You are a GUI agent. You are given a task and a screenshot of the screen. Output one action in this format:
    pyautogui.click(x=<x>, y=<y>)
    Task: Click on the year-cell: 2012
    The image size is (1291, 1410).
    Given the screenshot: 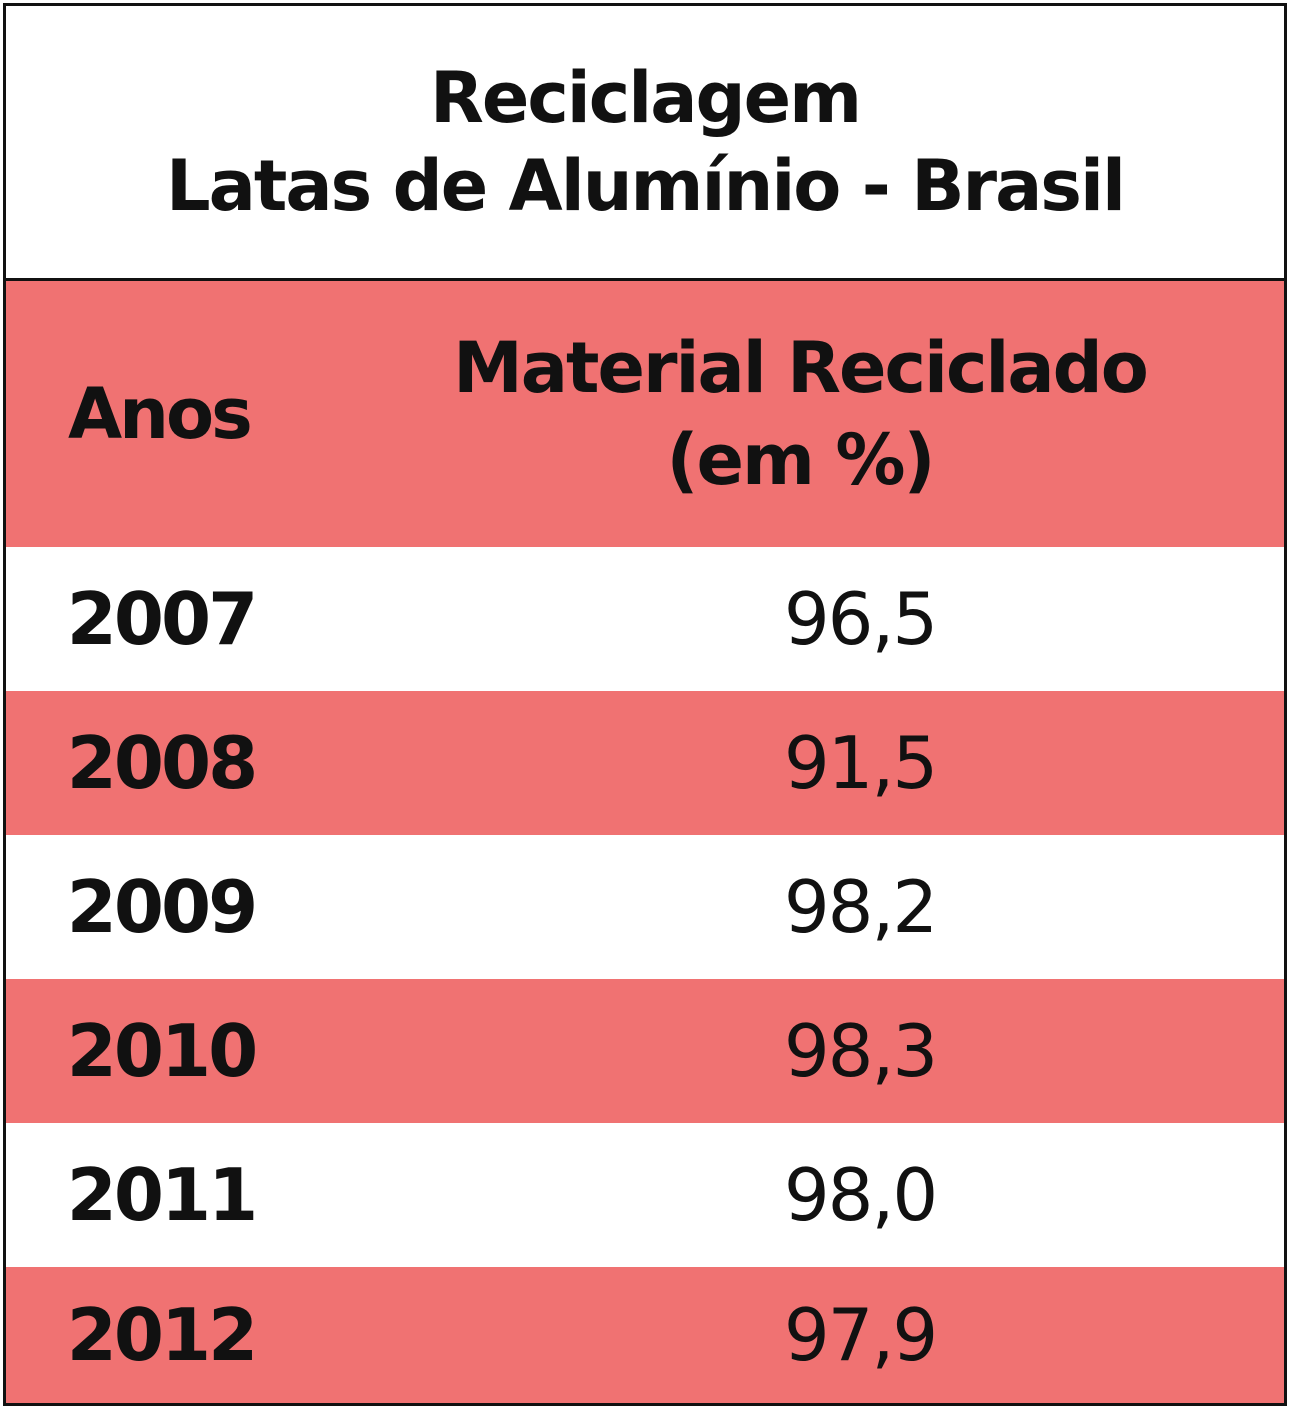 What is the action you would take?
    pyautogui.click(x=161, y=1335)
    